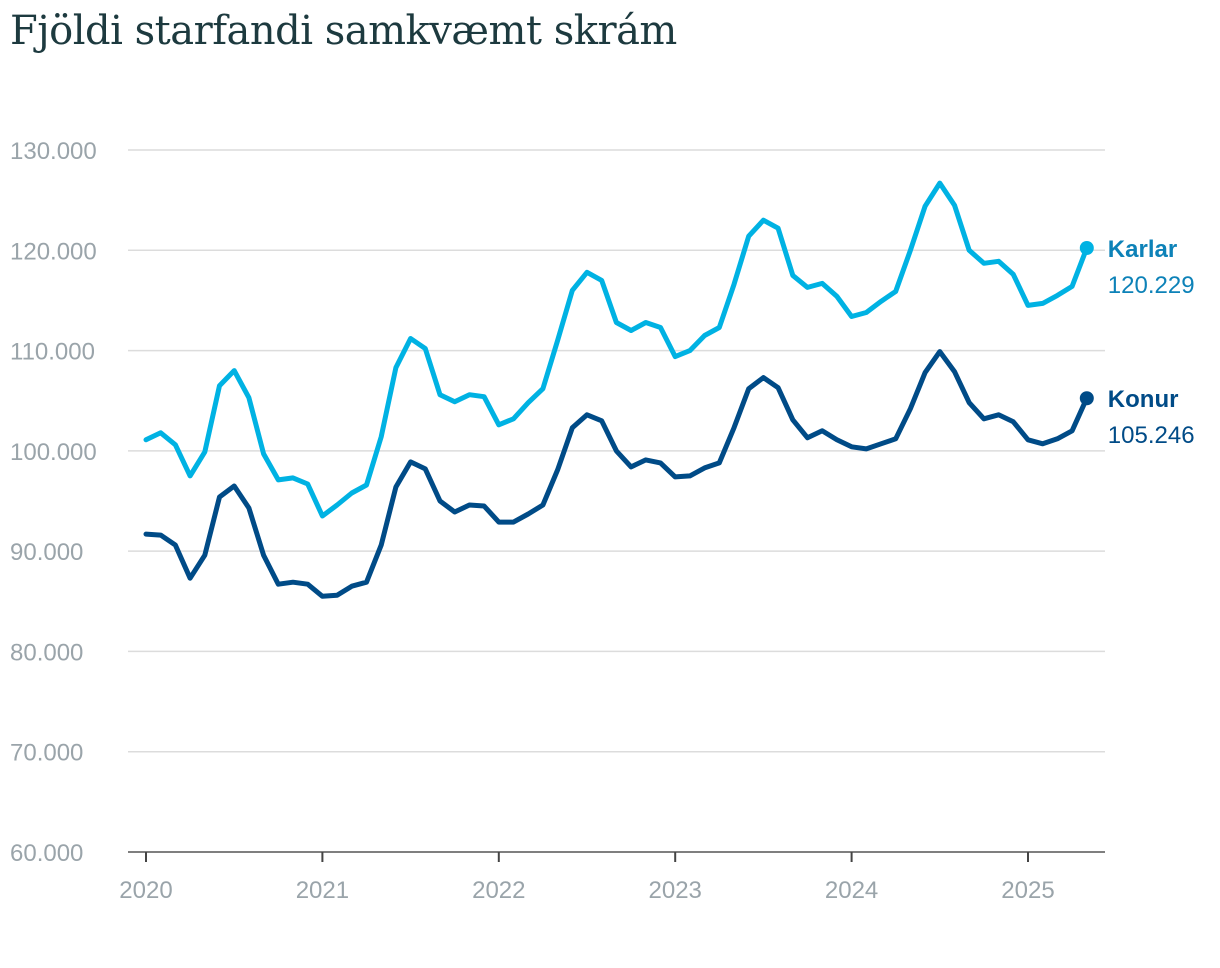 This screenshot has height=968, width=1220. What do you see at coordinates (1027, 890) in the screenshot?
I see `x-tick-label: 2025` at bounding box center [1027, 890].